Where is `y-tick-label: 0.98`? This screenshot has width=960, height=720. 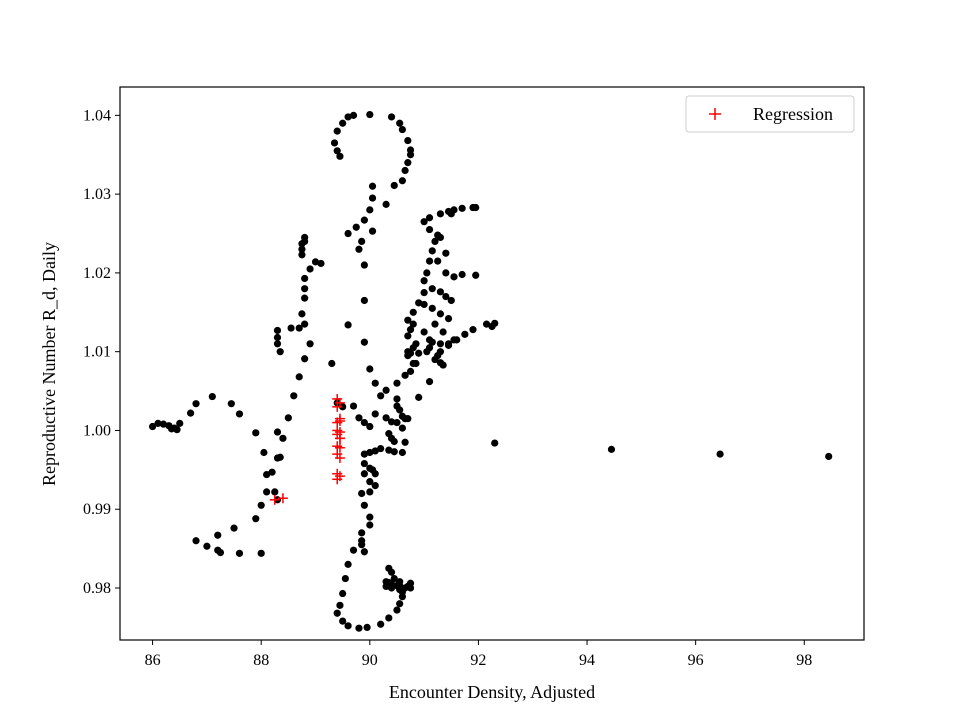
y-tick-label: 0.98 is located at coordinates (97, 588).